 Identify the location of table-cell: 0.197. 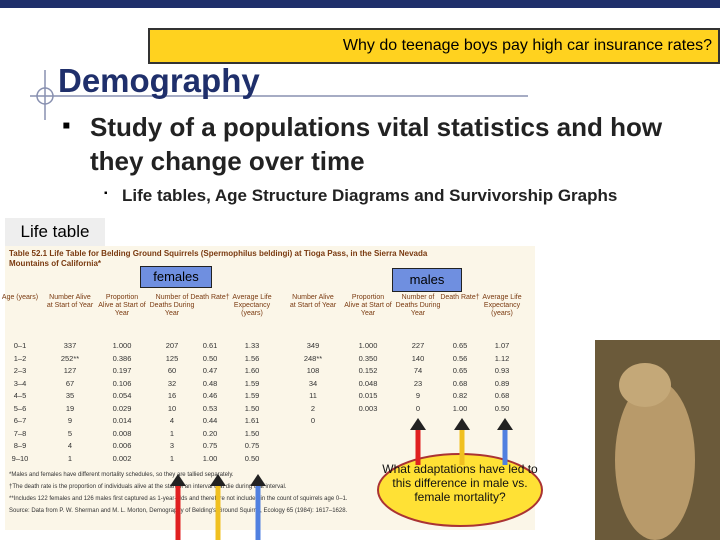
(122, 370).